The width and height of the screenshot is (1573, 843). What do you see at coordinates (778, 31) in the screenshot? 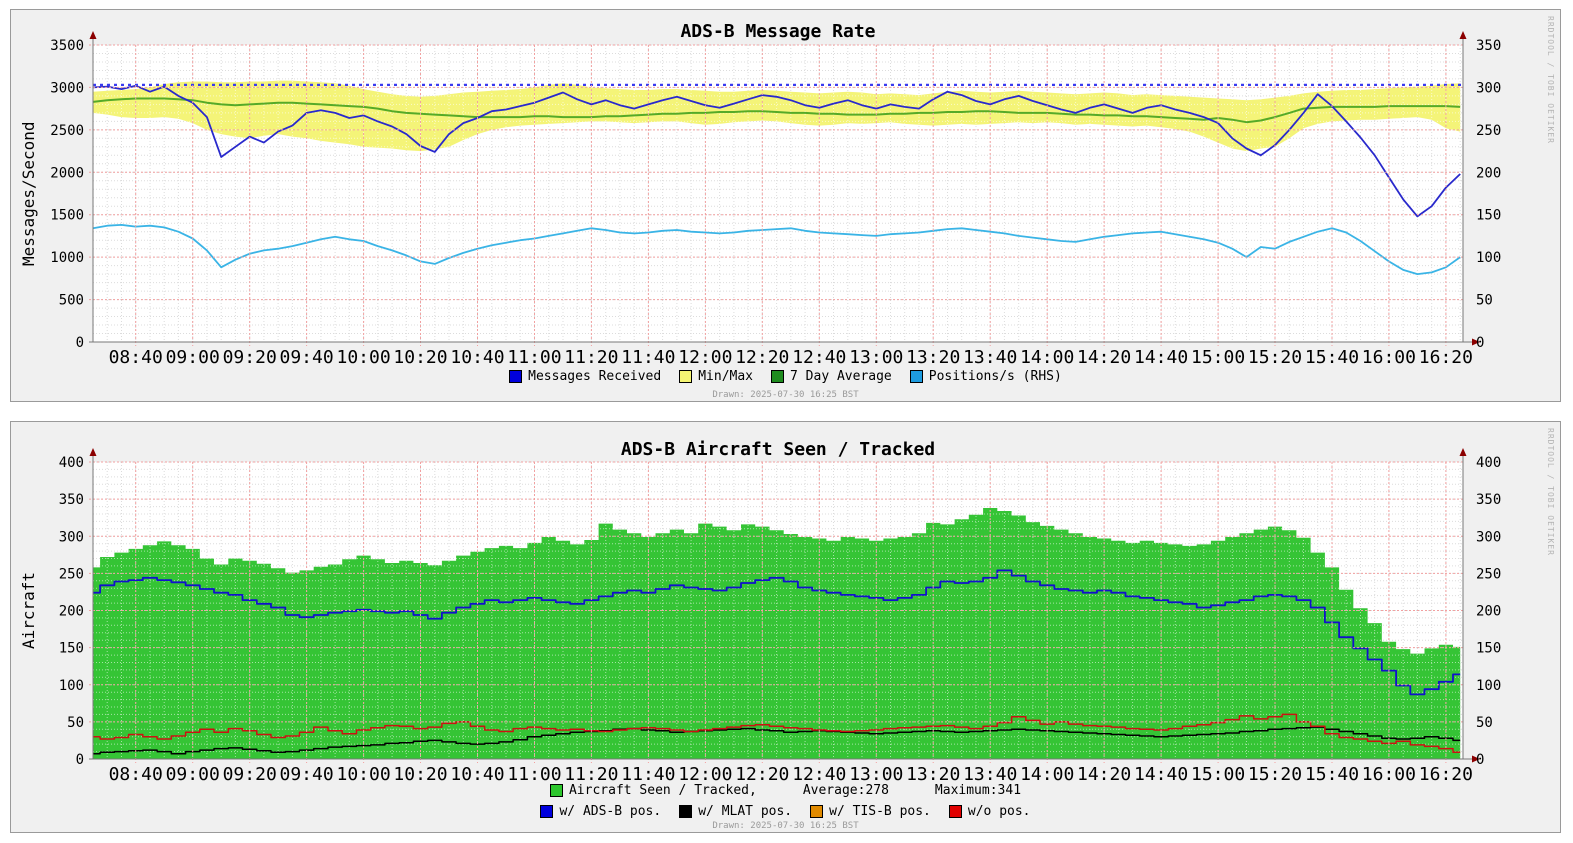
I see `chart-title: ADS-B Message Rate` at bounding box center [778, 31].